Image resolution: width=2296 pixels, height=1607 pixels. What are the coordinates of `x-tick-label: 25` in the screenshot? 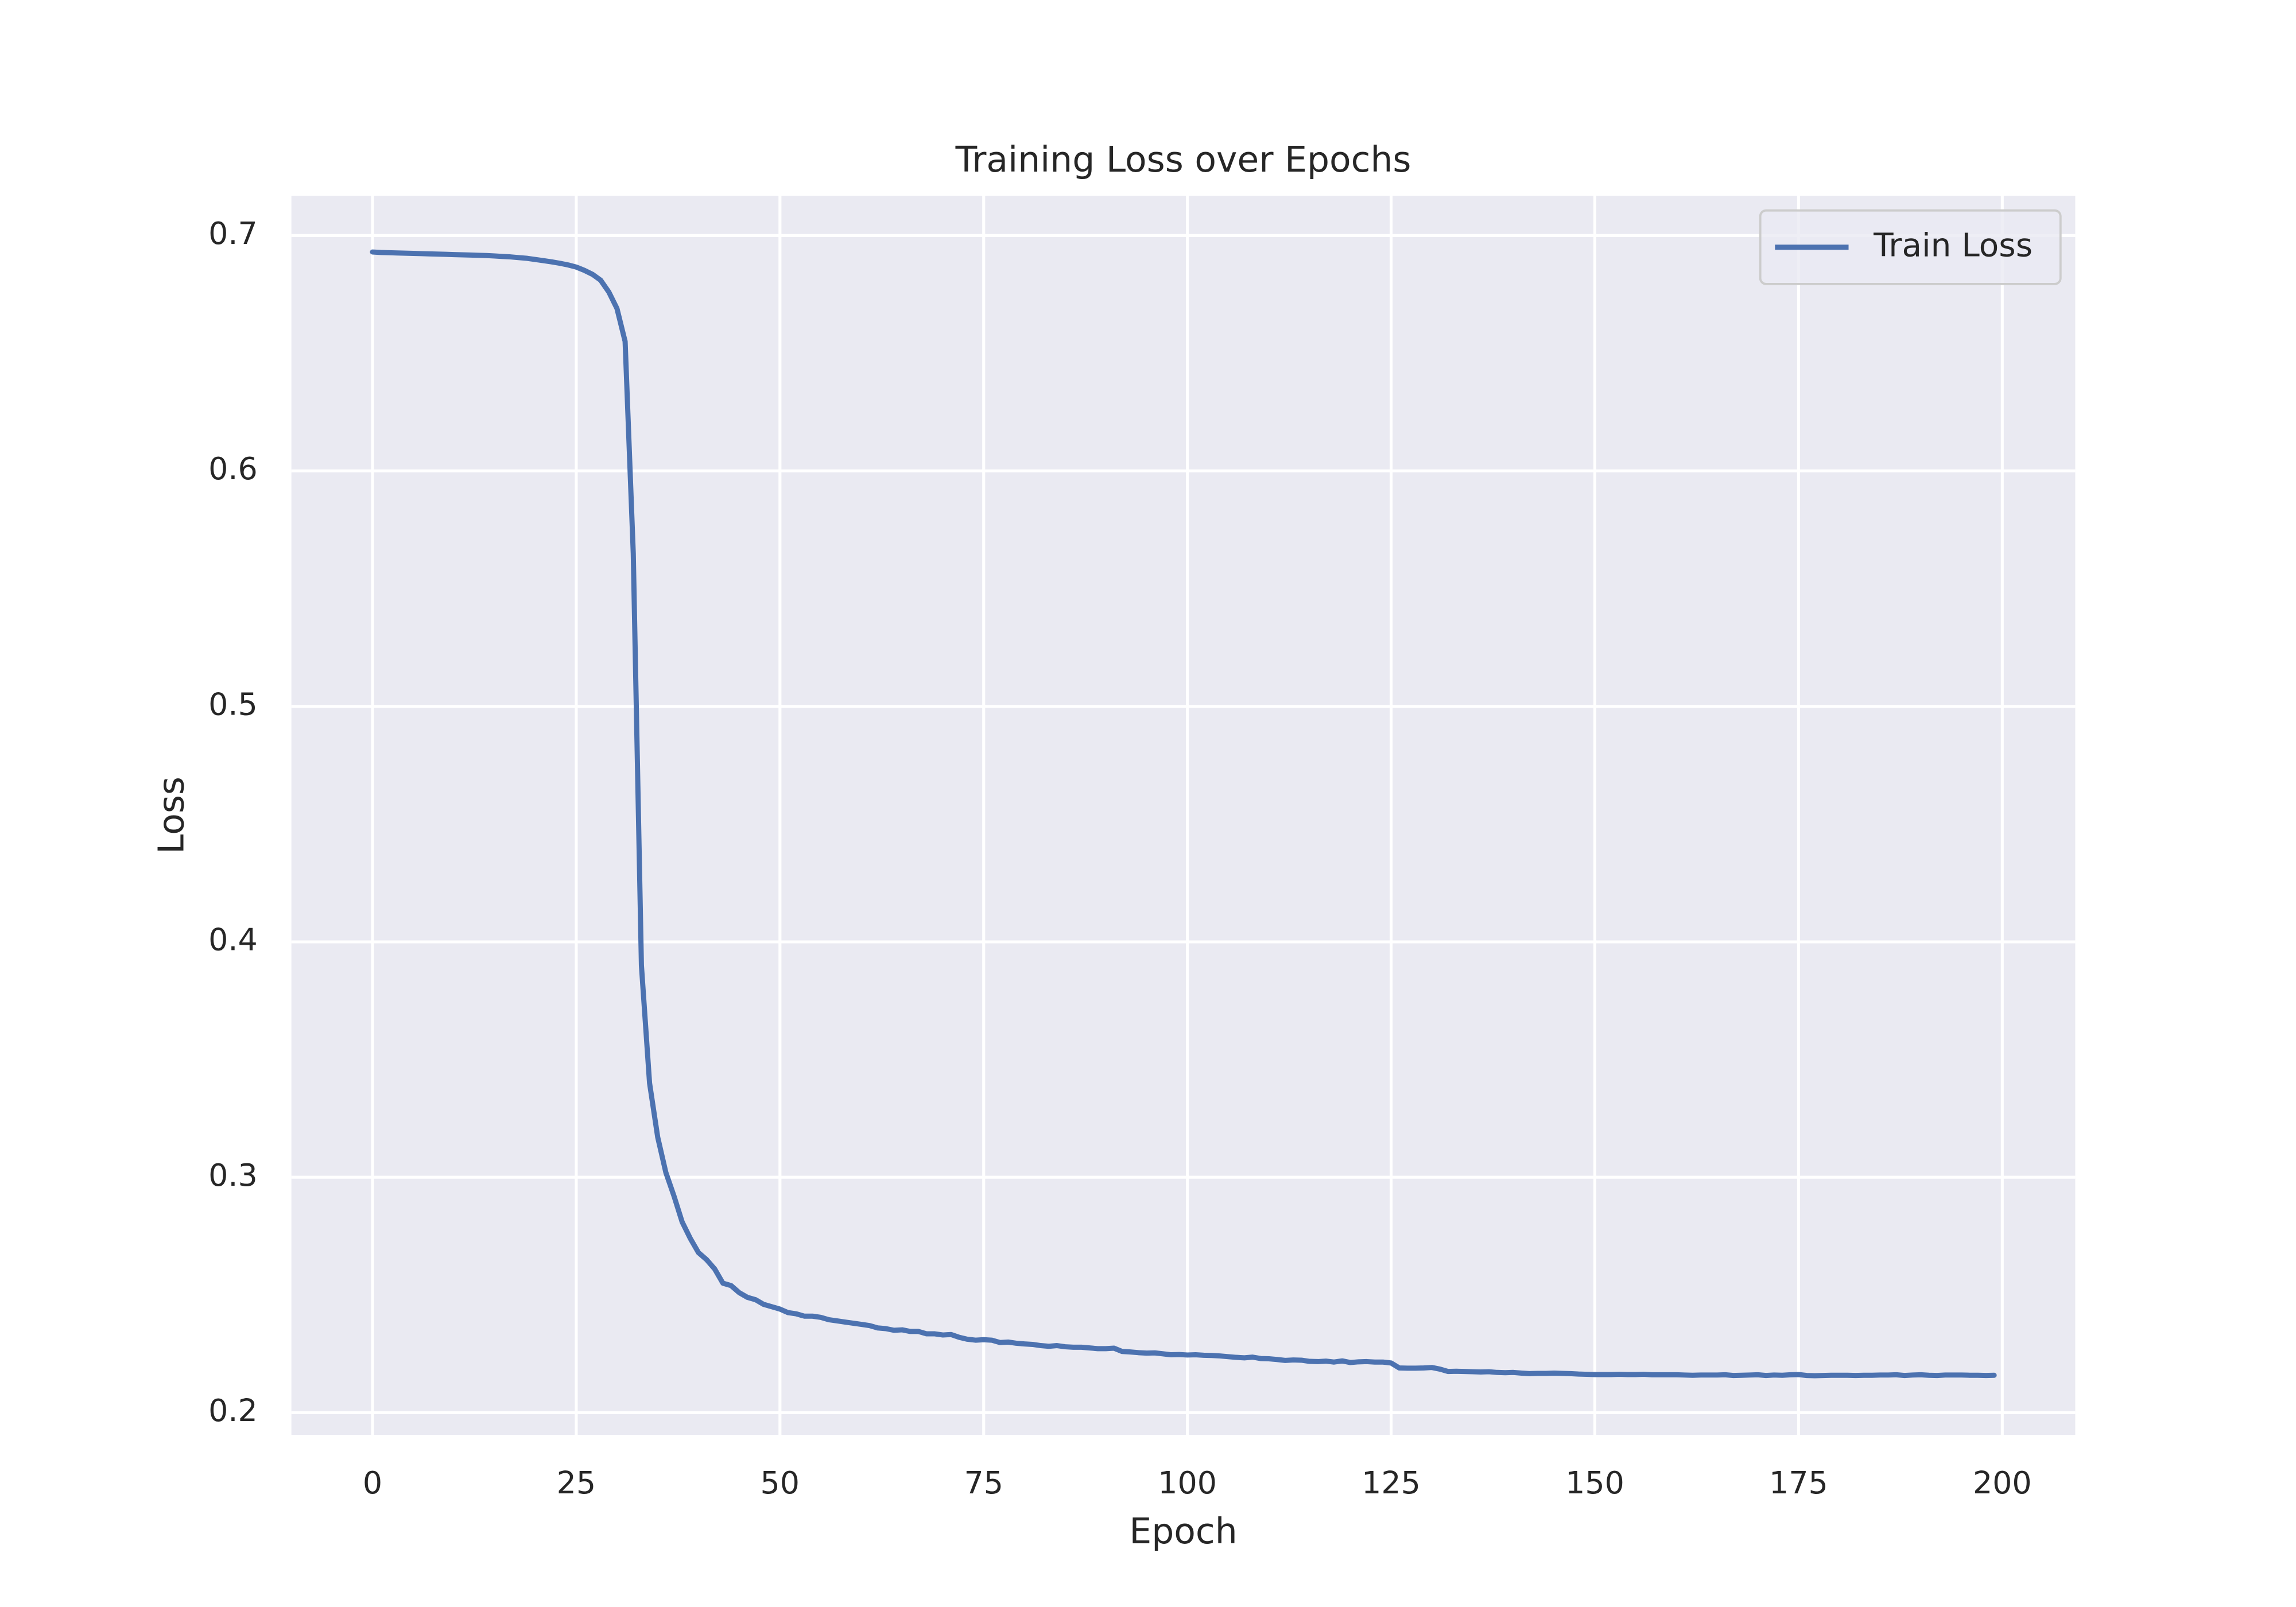 It's located at (576, 1483).